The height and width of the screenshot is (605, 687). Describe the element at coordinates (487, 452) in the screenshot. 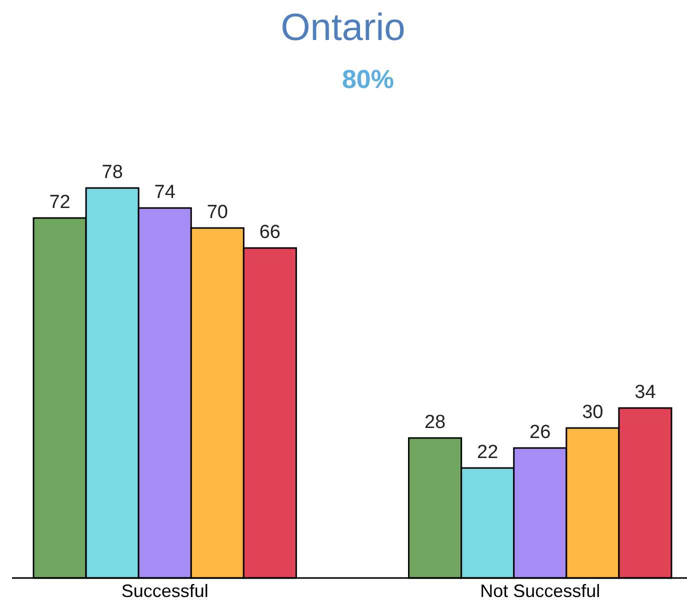

I see `data-label: 22` at that location.